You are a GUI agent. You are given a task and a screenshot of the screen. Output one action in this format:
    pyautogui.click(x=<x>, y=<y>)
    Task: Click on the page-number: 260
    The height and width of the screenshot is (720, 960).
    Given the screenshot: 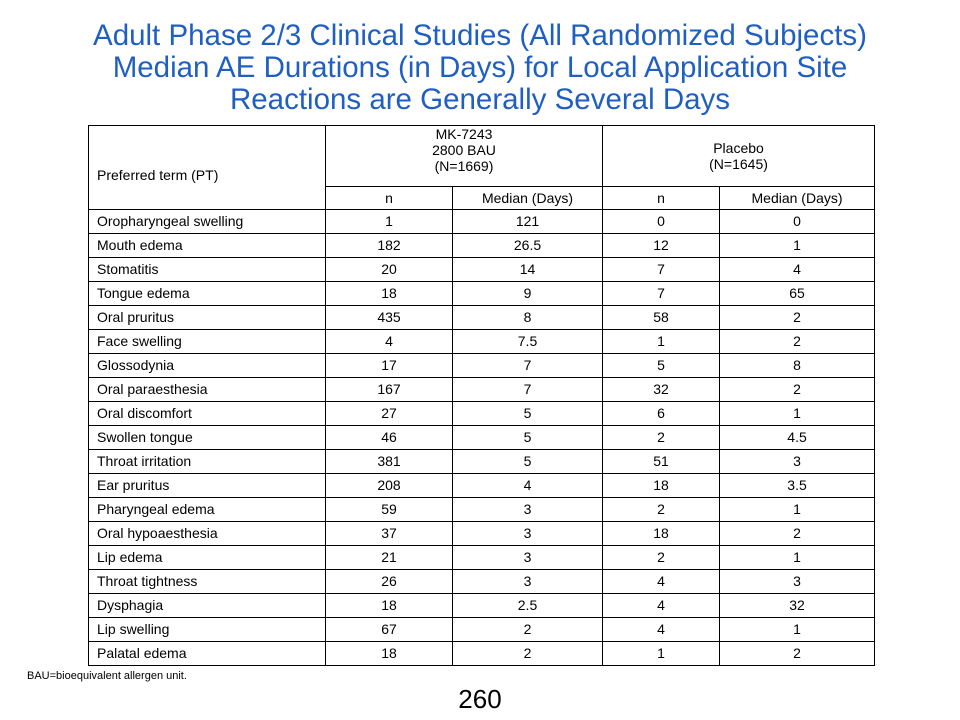 What is the action you would take?
    pyautogui.click(x=480, y=699)
    